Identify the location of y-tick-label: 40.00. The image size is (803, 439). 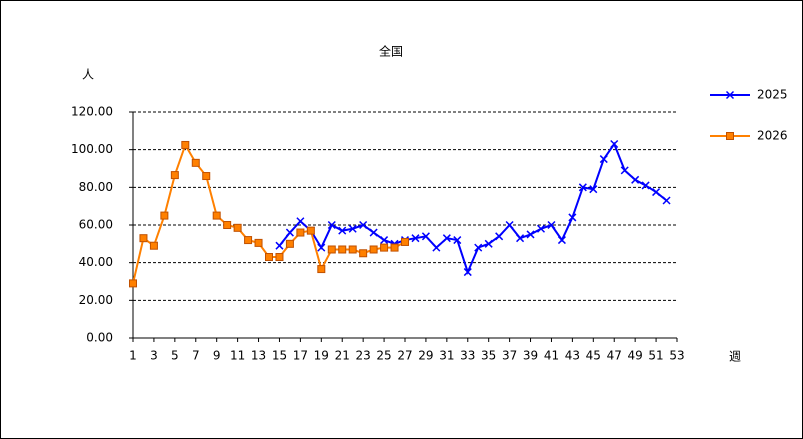
(96, 262).